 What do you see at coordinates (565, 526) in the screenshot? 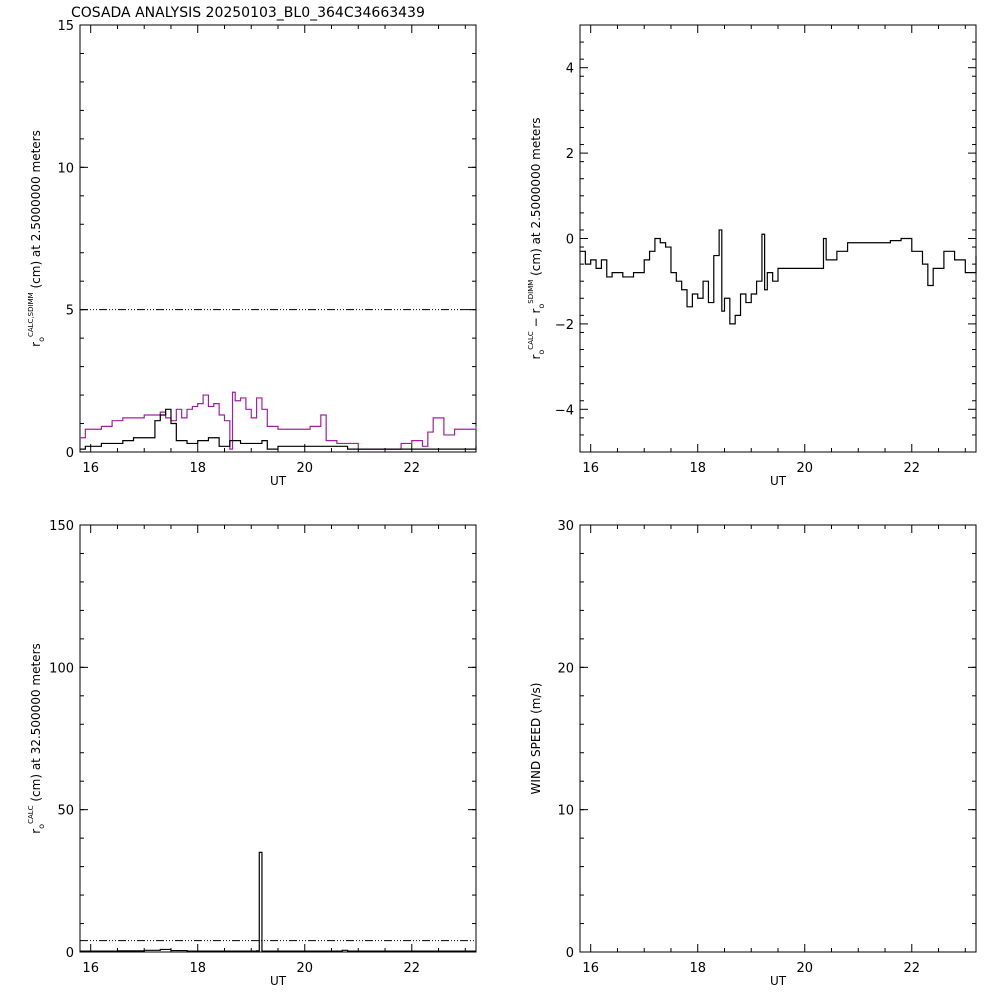
I see `y-tick-label: 30` at bounding box center [565, 526].